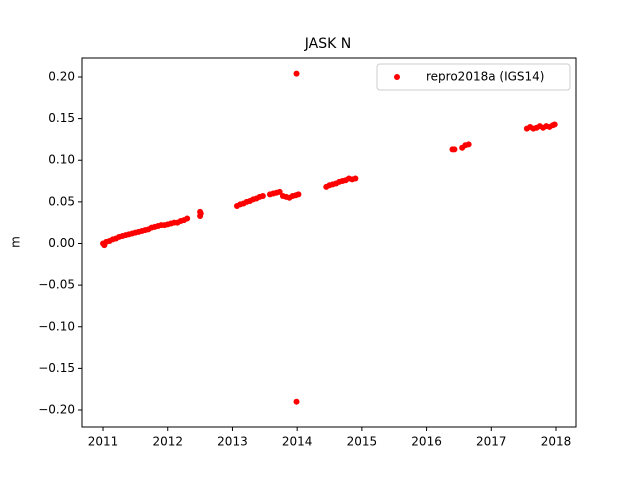 This screenshot has height=484, width=640. What do you see at coordinates (167, 442) in the screenshot?
I see `x-tick-label: 2012` at bounding box center [167, 442].